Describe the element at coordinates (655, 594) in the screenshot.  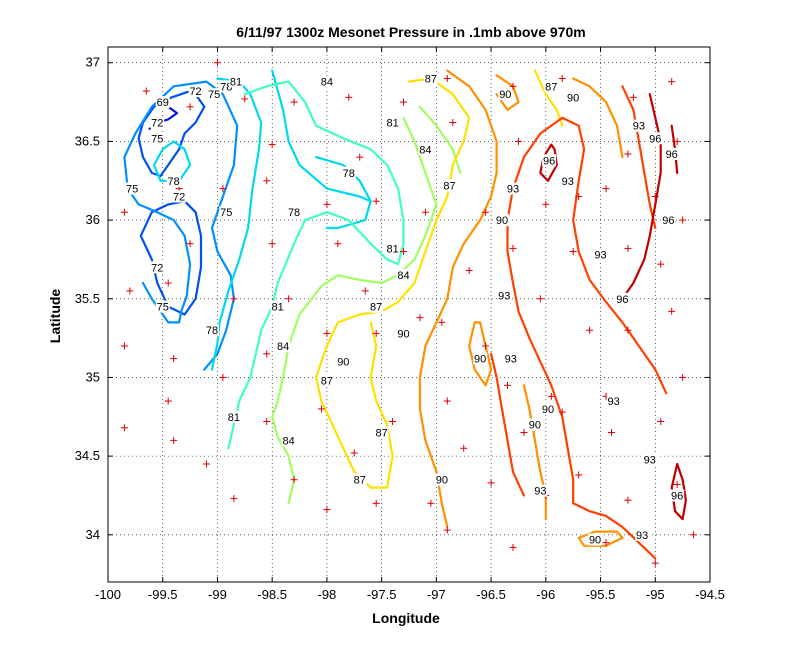
I see `x-tick-label: -95` at that location.